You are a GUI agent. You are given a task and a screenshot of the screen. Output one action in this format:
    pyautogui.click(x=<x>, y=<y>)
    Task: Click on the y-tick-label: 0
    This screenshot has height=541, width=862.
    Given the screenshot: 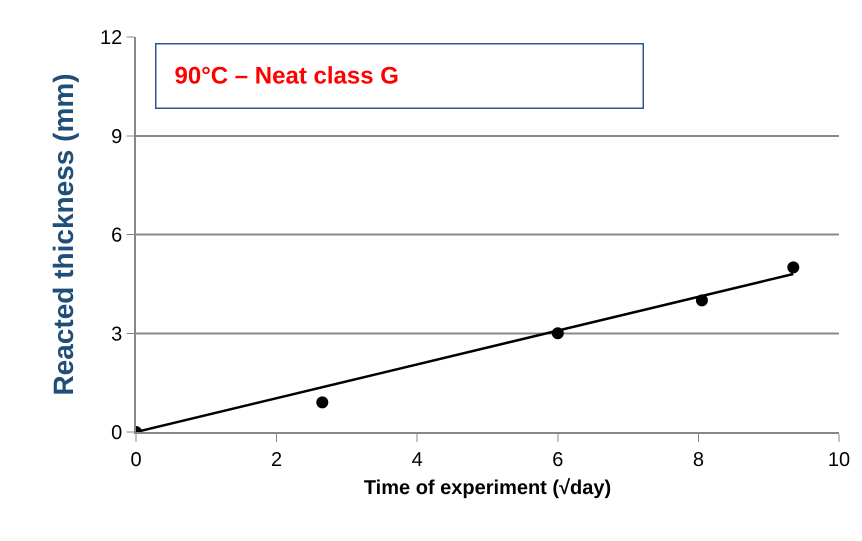 What is the action you would take?
    pyautogui.click(x=116, y=433)
    